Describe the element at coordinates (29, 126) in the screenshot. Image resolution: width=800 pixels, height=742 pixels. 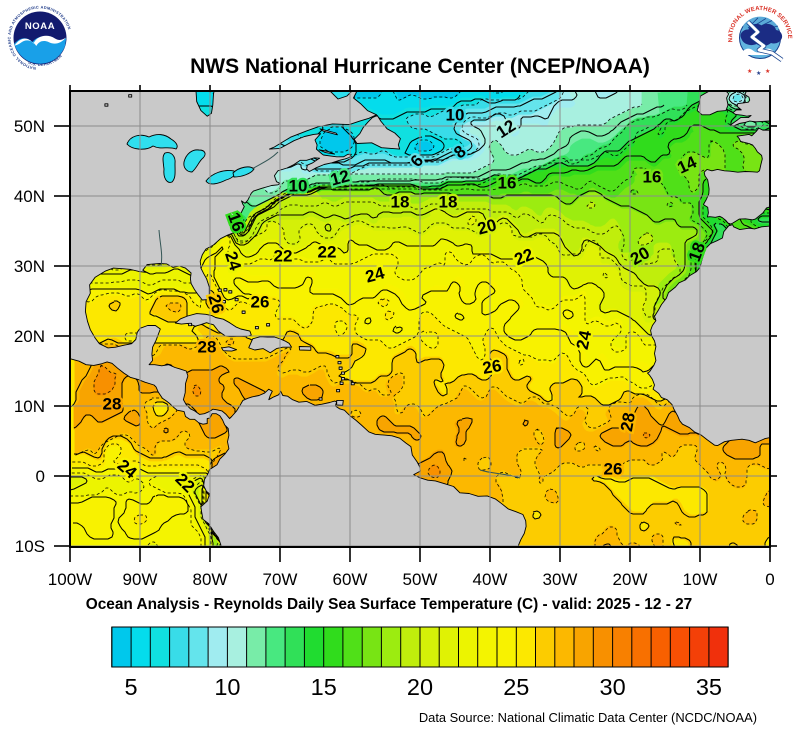
I see `svg-text: 50N` at that location.